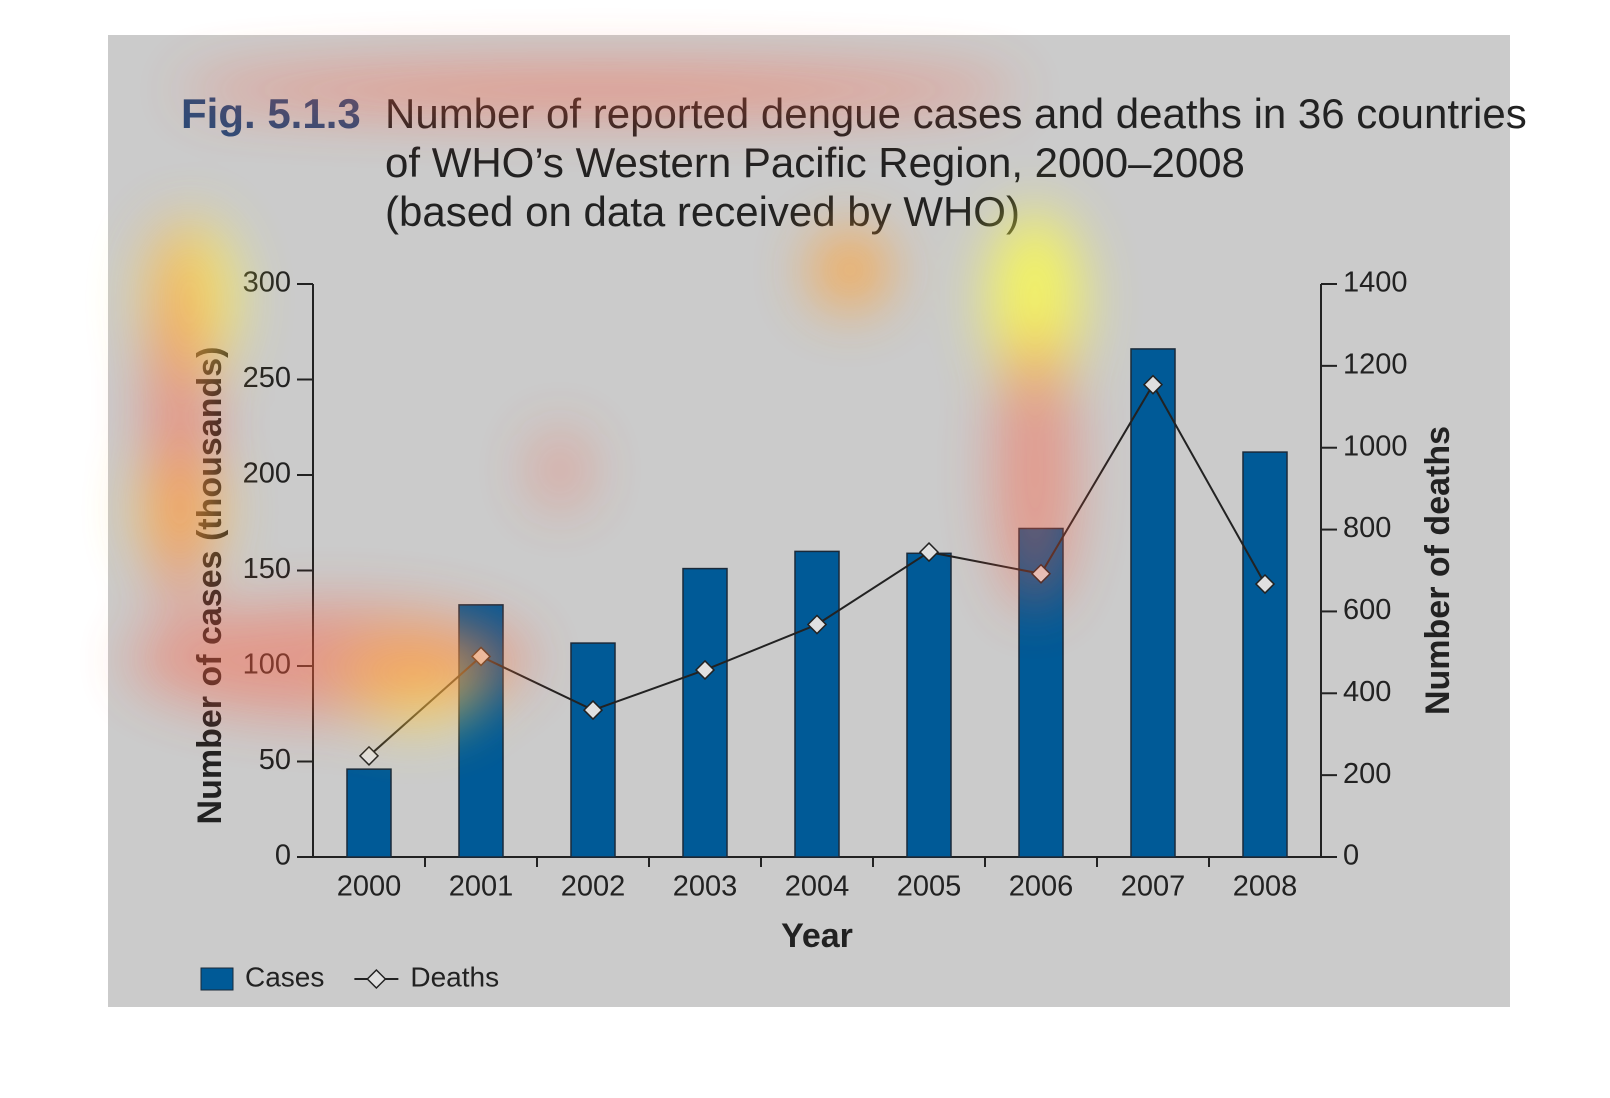 The image size is (1610, 1098). I want to click on legend-label: Cases, so click(284, 976).